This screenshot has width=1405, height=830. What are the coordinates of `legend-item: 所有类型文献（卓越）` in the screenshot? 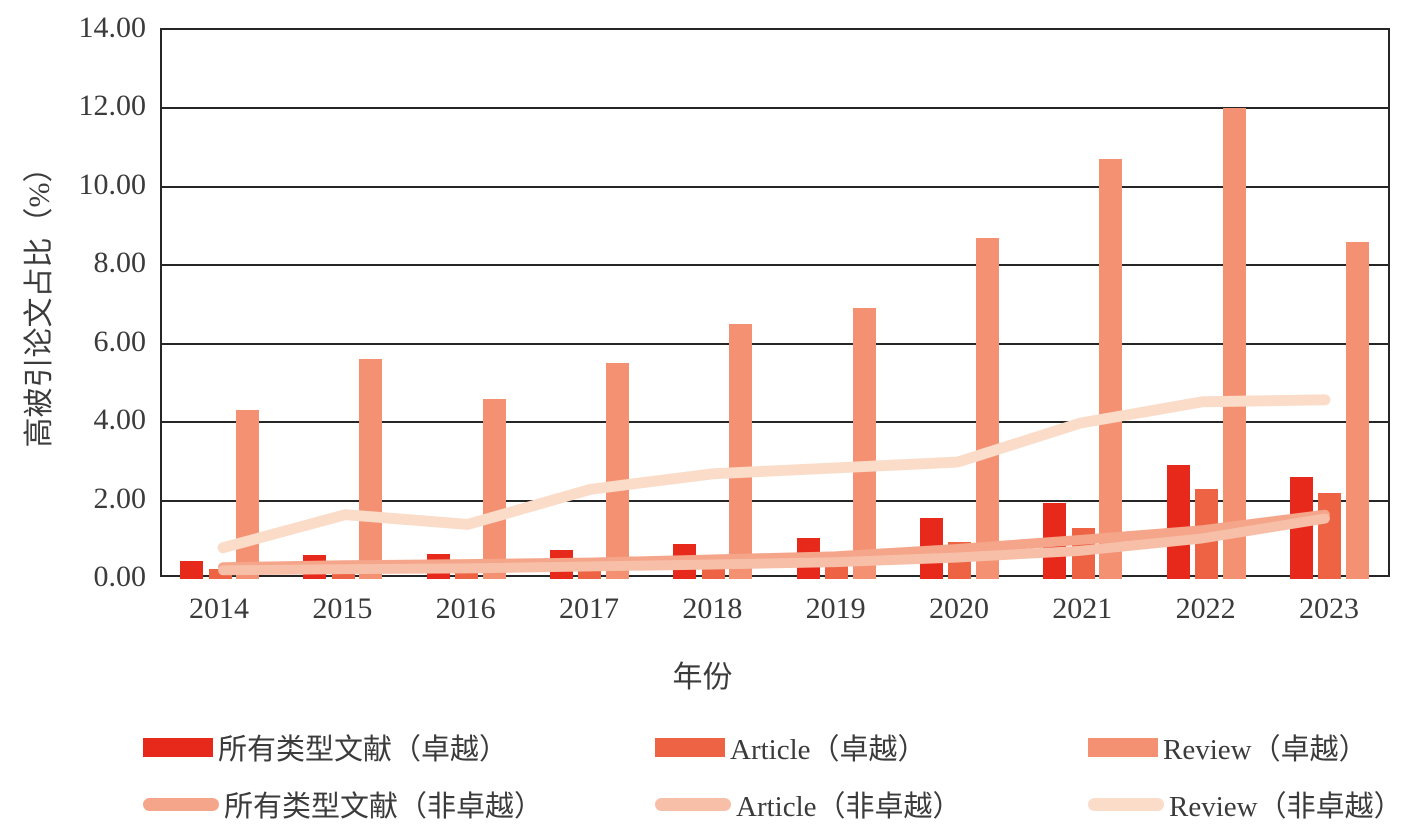 It's located at (325, 748).